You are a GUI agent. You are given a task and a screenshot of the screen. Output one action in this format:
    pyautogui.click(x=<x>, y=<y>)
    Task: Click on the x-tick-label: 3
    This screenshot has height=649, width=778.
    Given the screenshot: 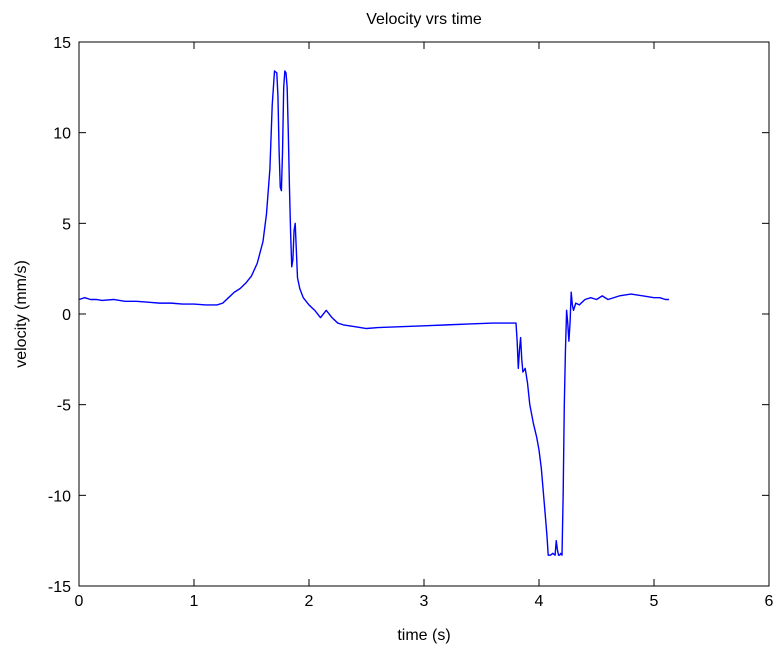 What is the action you would take?
    pyautogui.click(x=424, y=601)
    